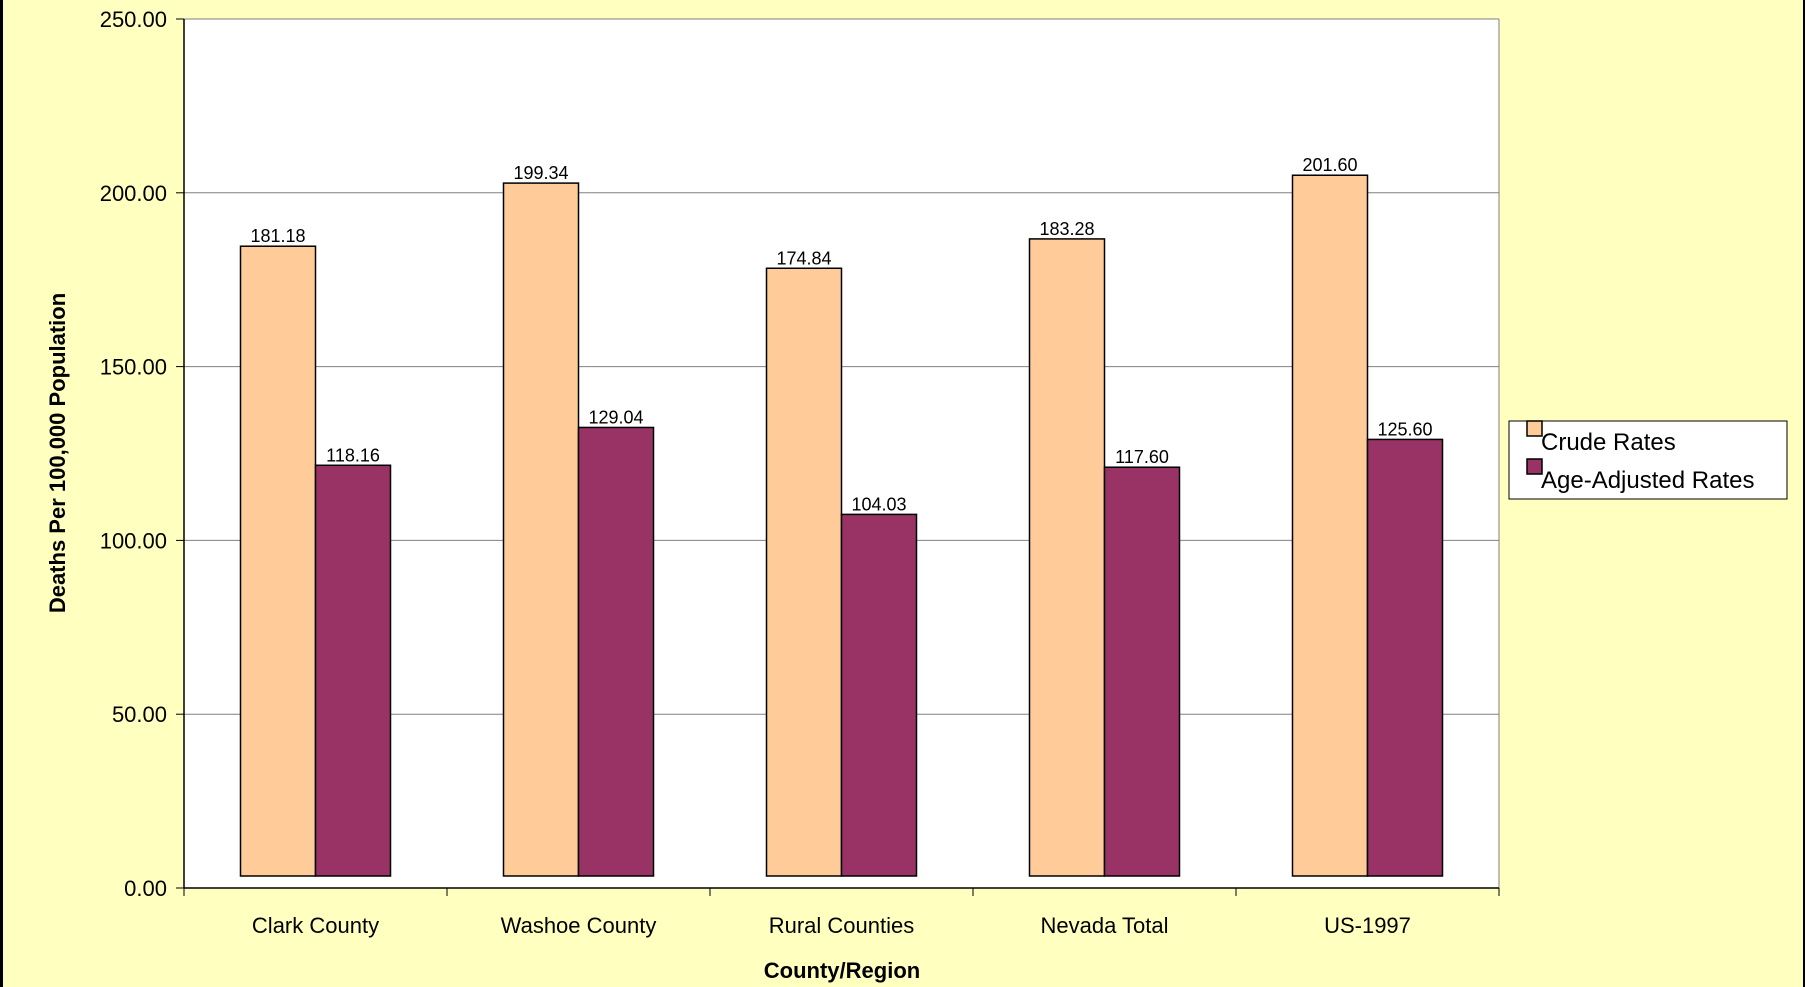  Describe the element at coordinates (315, 925) in the screenshot. I see `x-tick-label: Clark County` at that location.